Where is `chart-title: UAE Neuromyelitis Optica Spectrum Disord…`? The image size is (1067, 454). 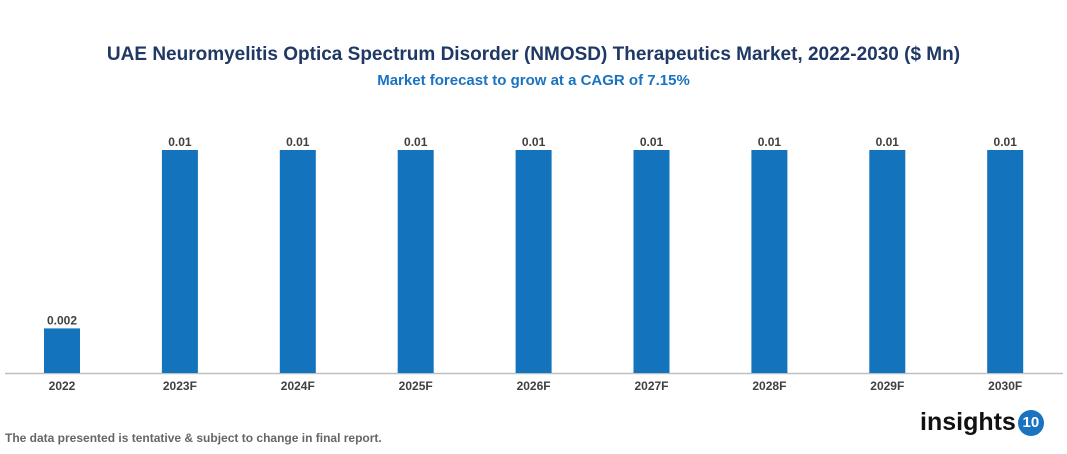
chart-title: UAE Neuromyelitis Optica Spectrum Disord… is located at coordinates (533, 54).